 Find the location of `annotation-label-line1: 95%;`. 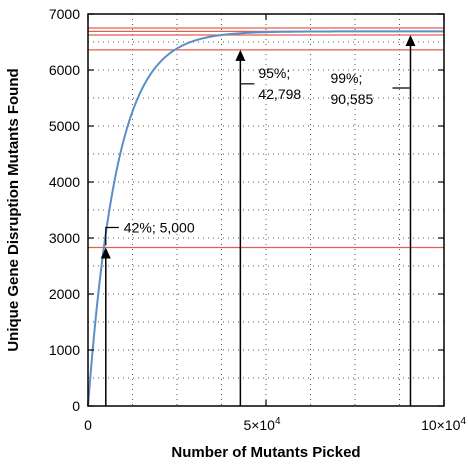

annotation-label-line1: 95%; is located at coordinates (274, 73).